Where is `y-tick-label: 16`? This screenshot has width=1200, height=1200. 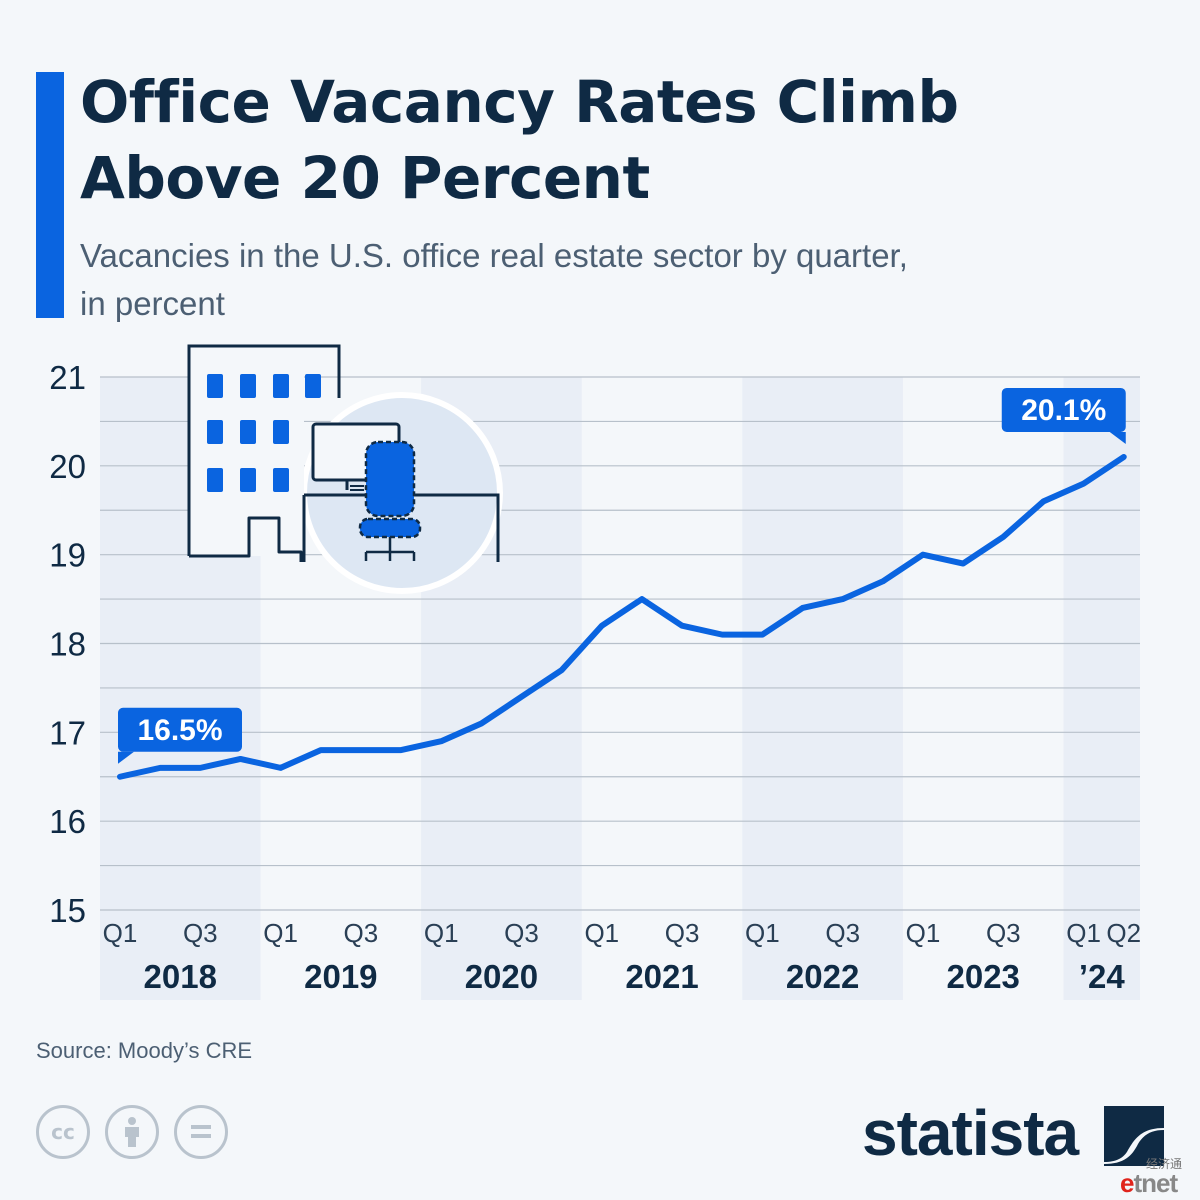
y-tick-label: 16 is located at coordinates (67, 821).